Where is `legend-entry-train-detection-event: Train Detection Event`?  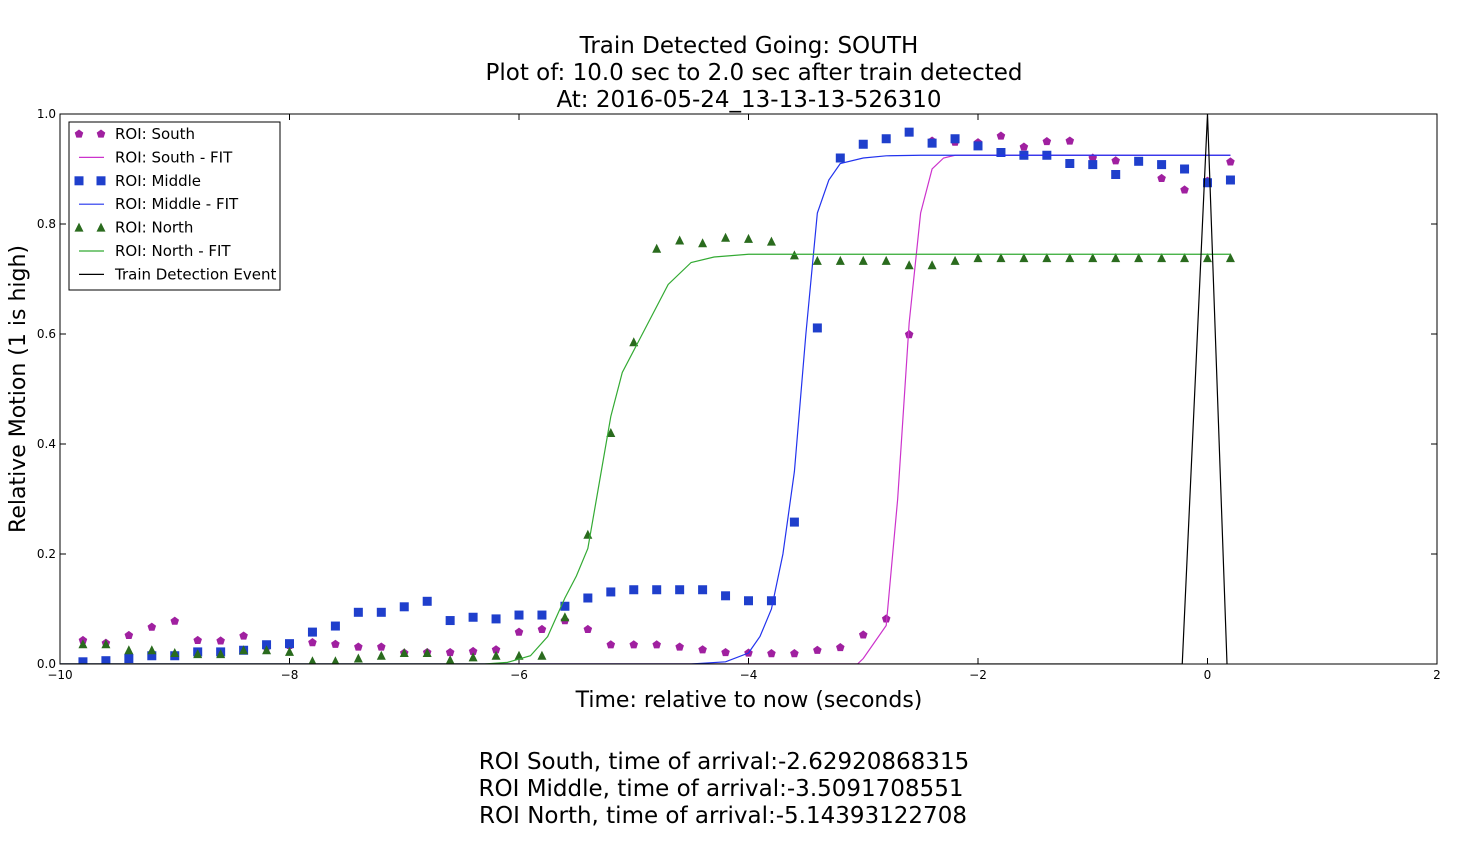 legend-entry-train-detection-event: Train Detection Event is located at coordinates (177, 274).